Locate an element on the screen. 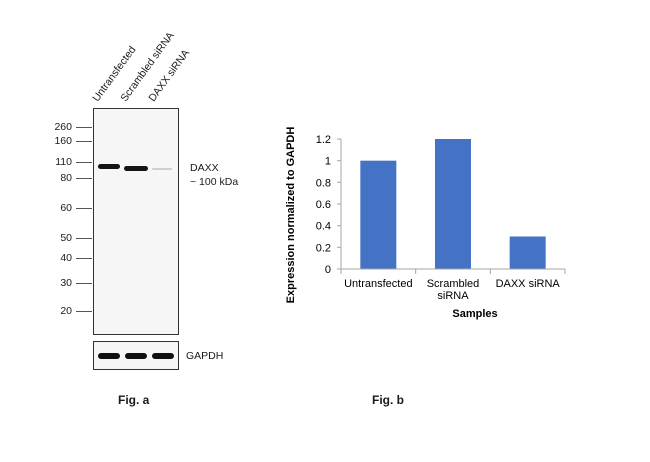  gapdh-label: GAPDH is located at coordinates (205, 356).